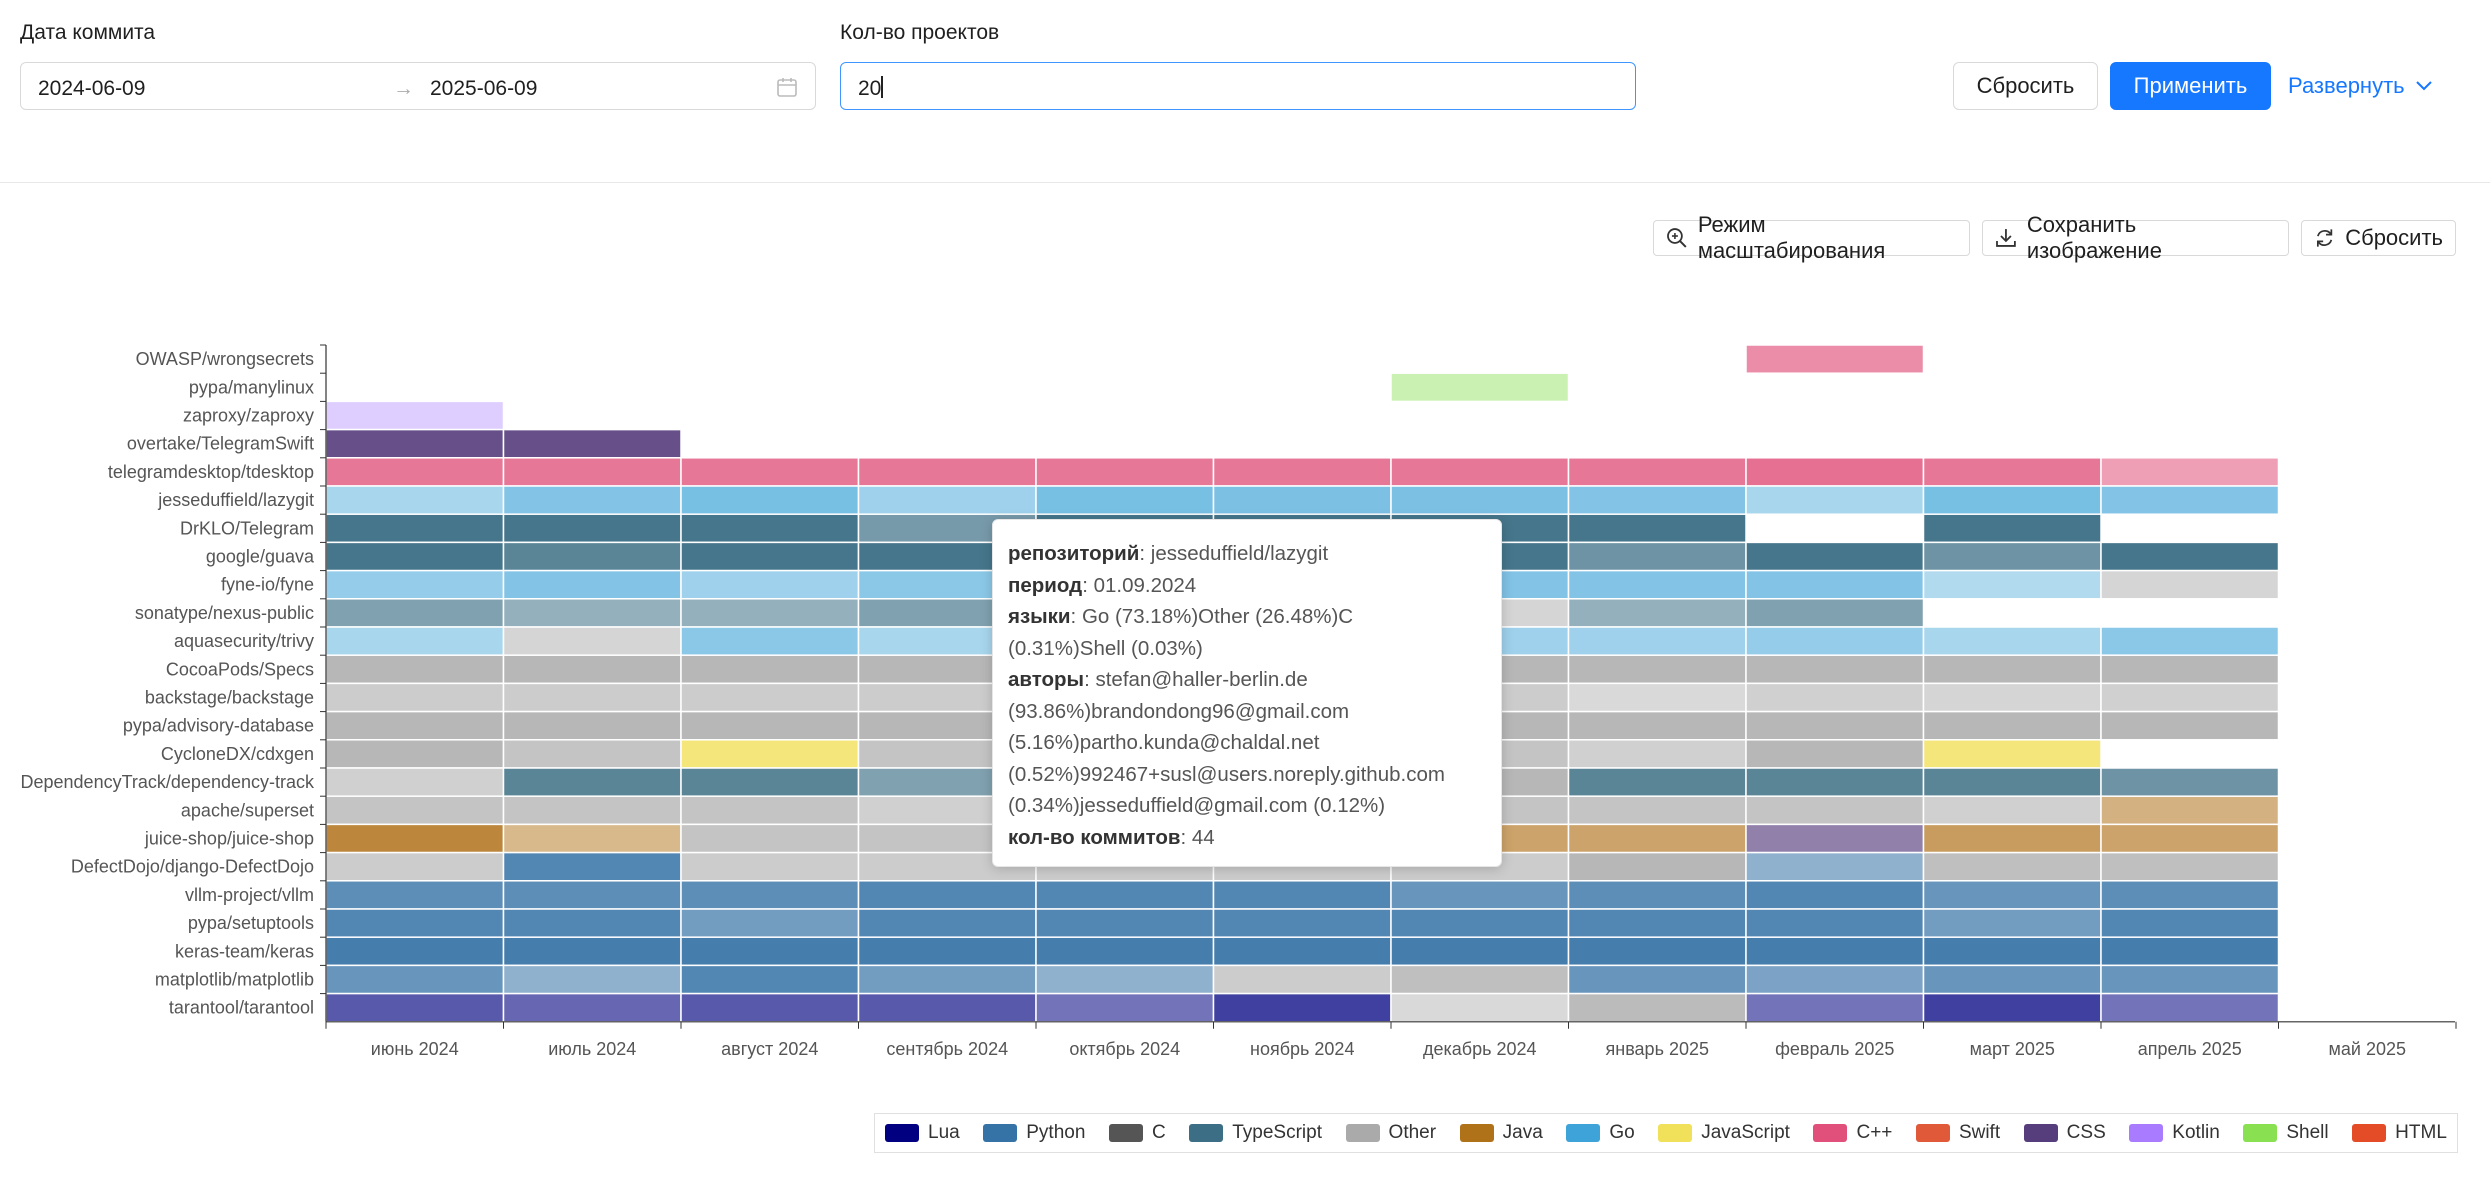 The width and height of the screenshot is (2490, 1180). Describe the element at coordinates (1724, 1133) in the screenshot. I see `legend-item: JavaScript` at that location.